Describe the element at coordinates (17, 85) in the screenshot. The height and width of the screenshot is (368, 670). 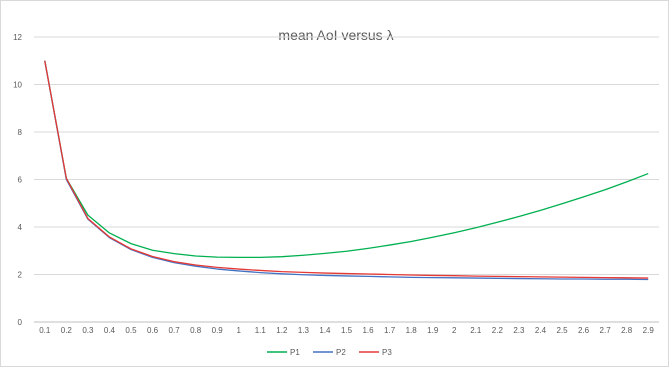
I see `y-tick-label: 10` at that location.